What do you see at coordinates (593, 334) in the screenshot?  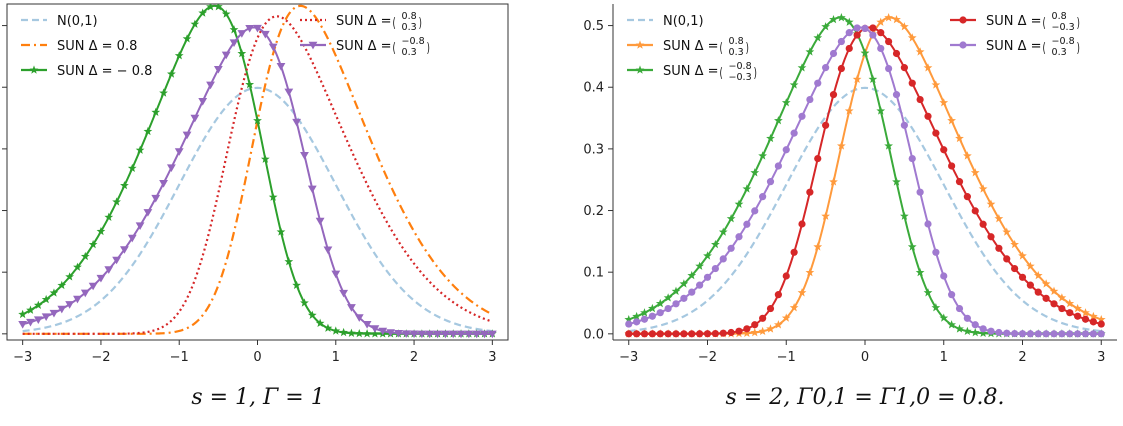 I see `y-tick-label: 0.0` at bounding box center [593, 334].